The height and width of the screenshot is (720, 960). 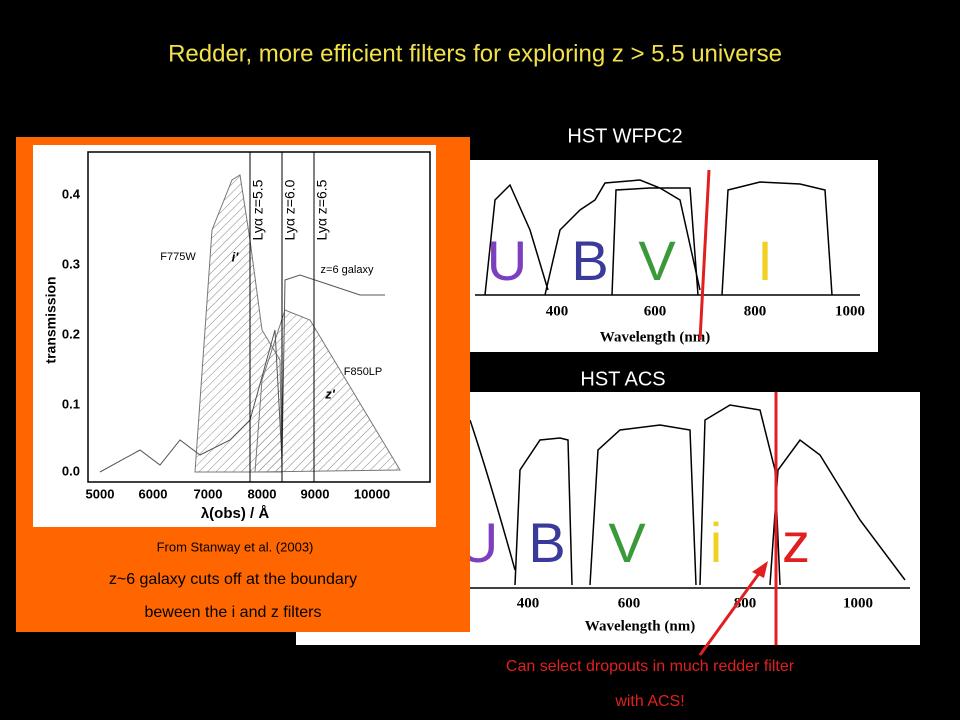 I want to click on wfpc2-curves, so click(x=658, y=237).